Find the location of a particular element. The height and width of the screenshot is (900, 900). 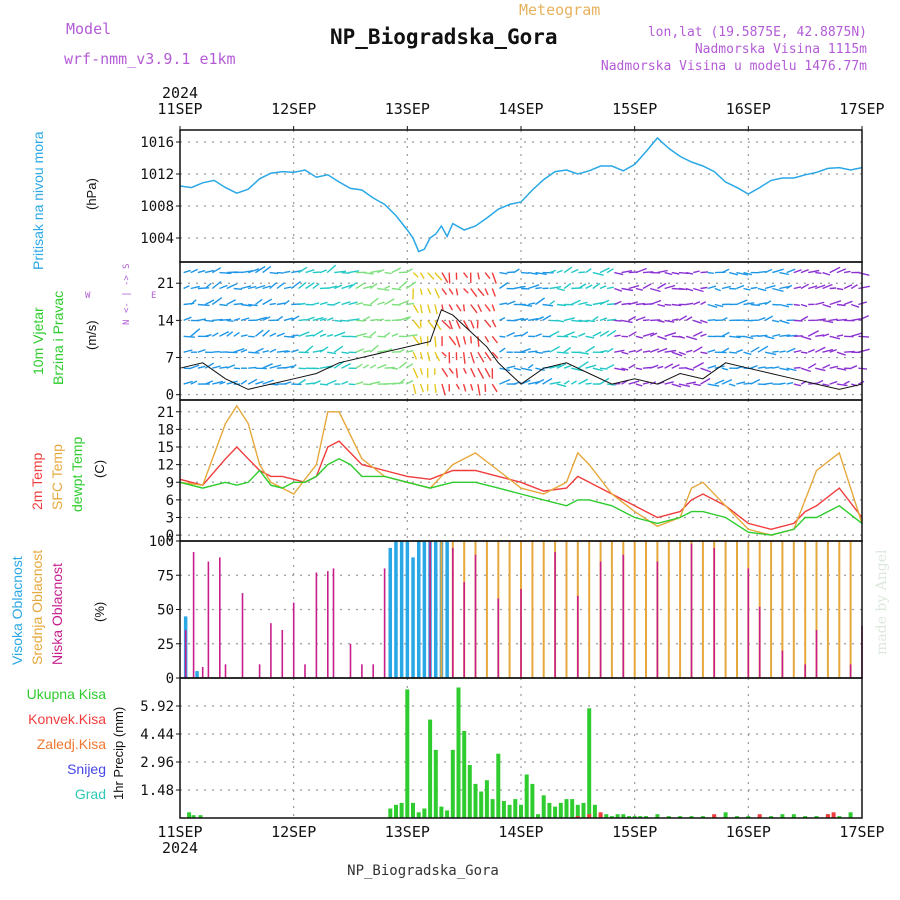

cloud-side-label-2: Srednja Oblacnost is located at coordinates (37, 607).